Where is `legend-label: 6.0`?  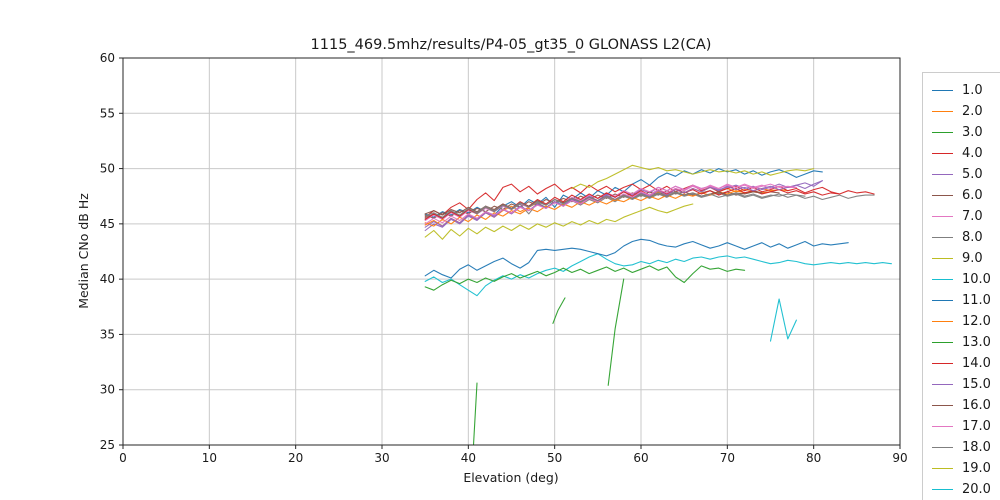
legend-label: 6.0 is located at coordinates (972, 195).